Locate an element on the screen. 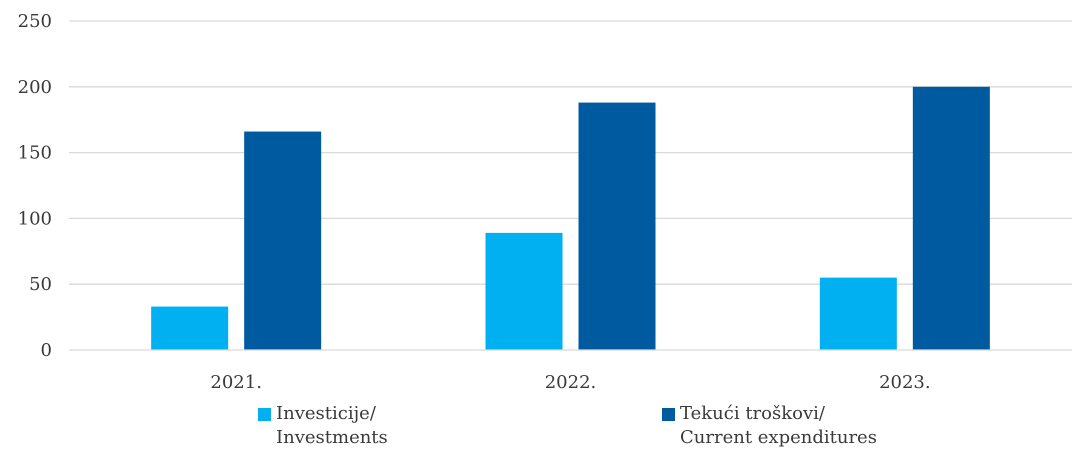  legend-label-line: Tekući troškovi/ is located at coordinates (752, 413).